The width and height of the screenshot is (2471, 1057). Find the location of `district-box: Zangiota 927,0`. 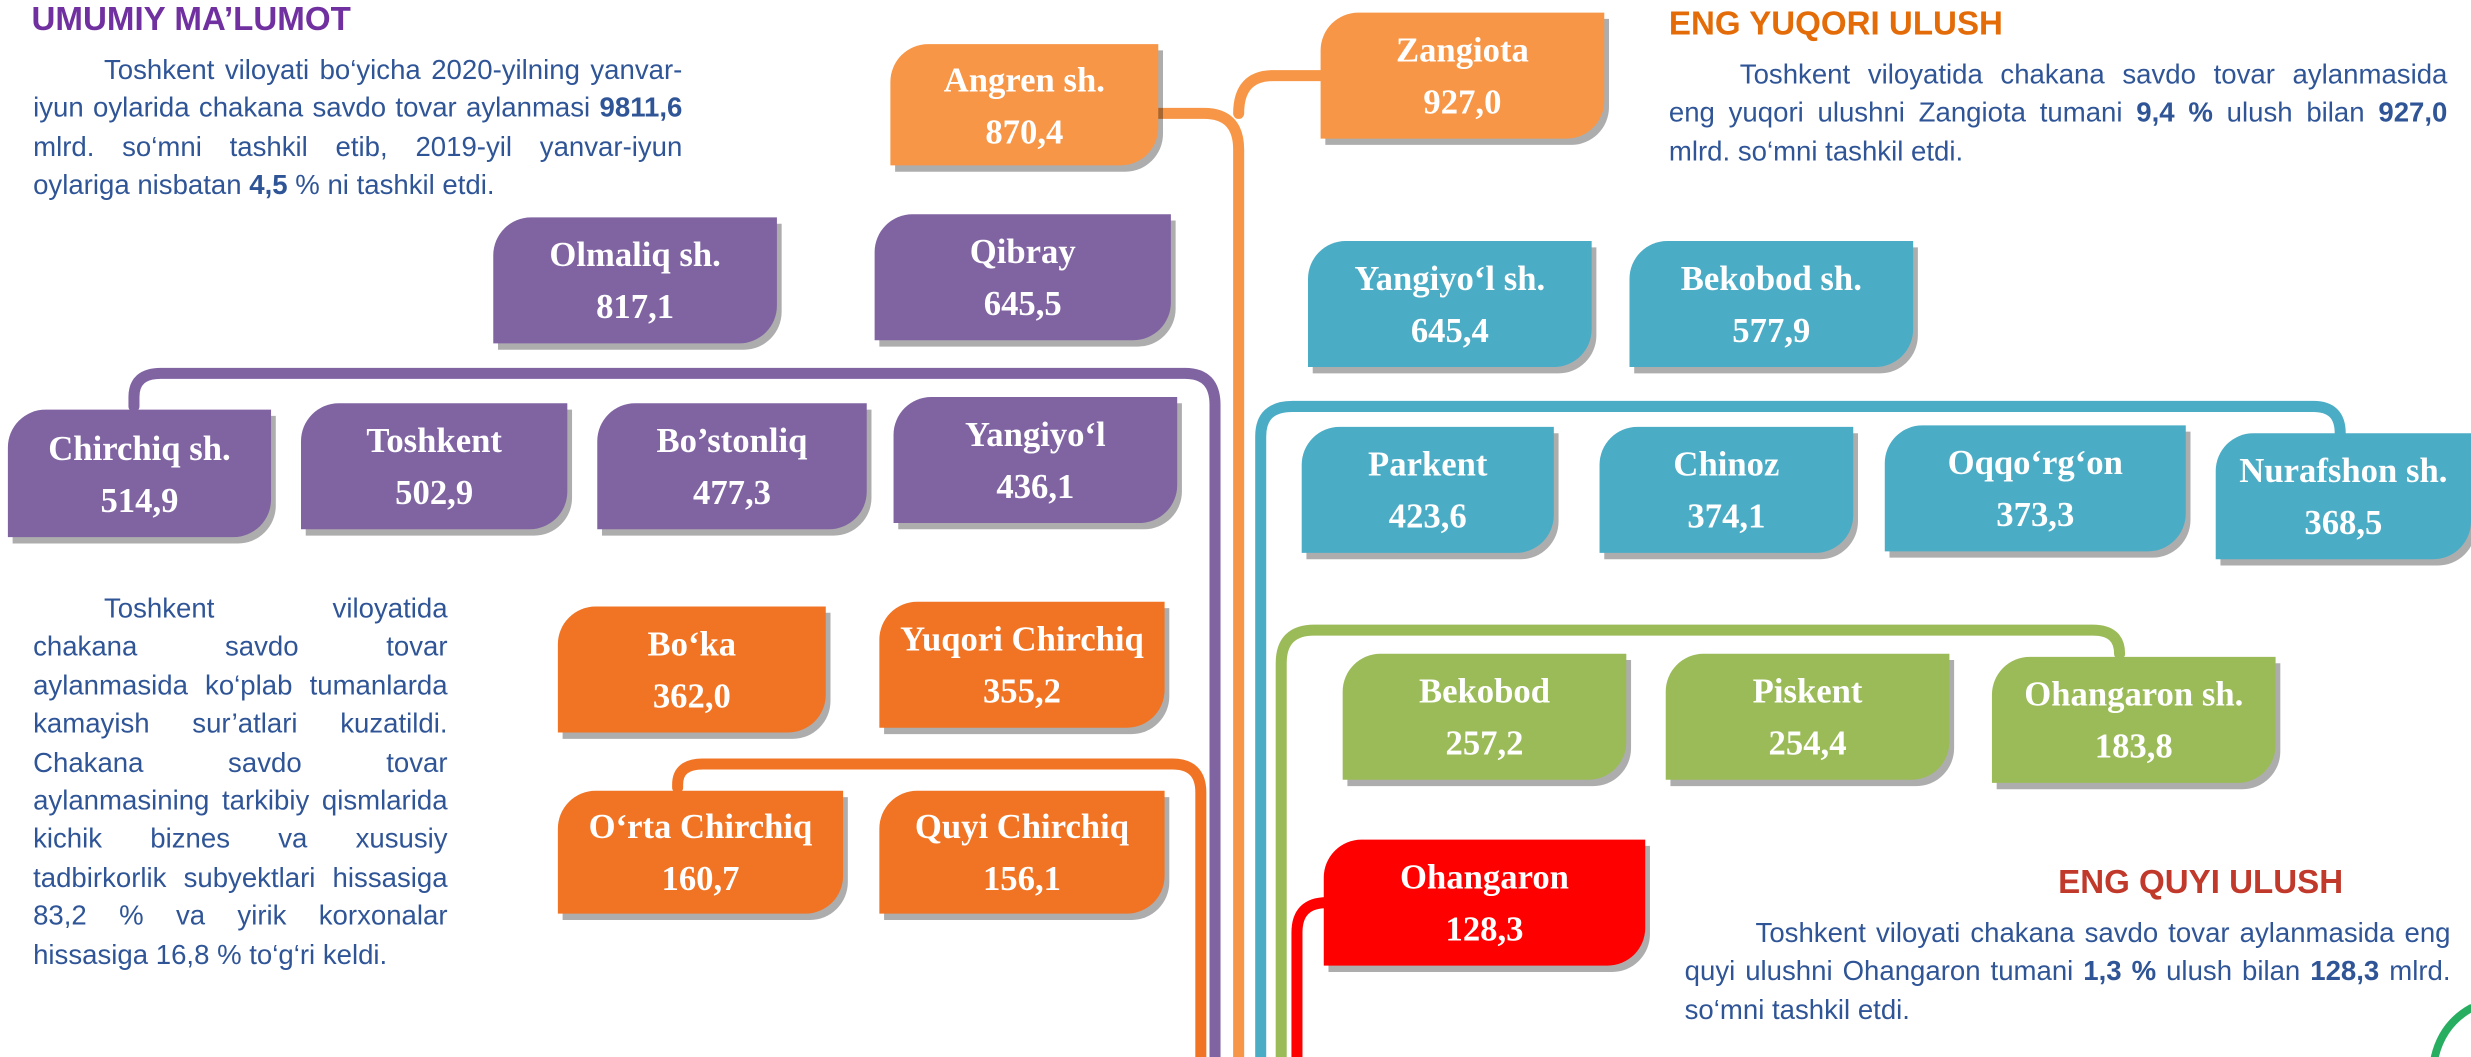

district-box: Zangiota 927,0 is located at coordinates (1462, 75).